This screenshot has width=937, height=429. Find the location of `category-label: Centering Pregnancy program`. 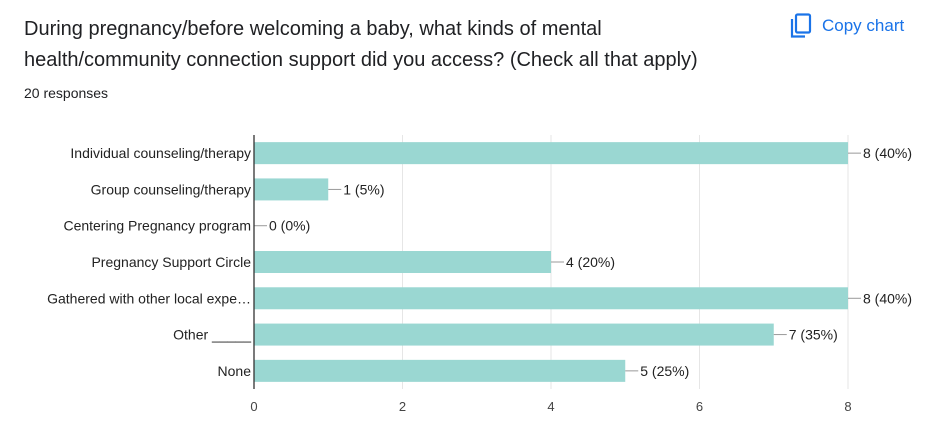

category-label: Centering Pregnancy program is located at coordinates (157, 226).